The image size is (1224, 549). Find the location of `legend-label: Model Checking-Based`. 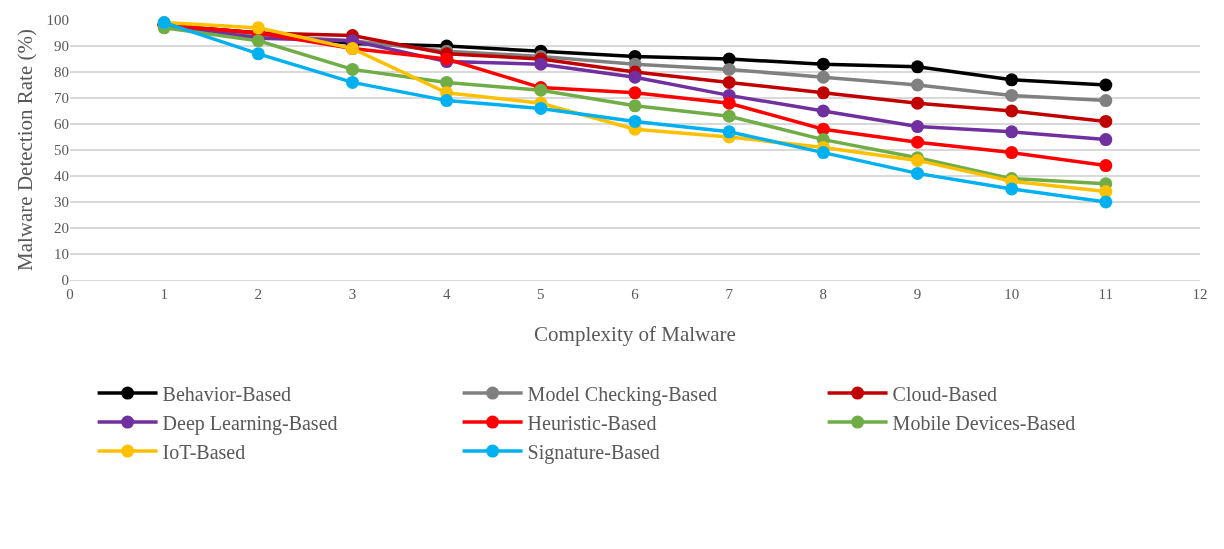

legend-label: Model Checking-Based is located at coordinates (622, 394).